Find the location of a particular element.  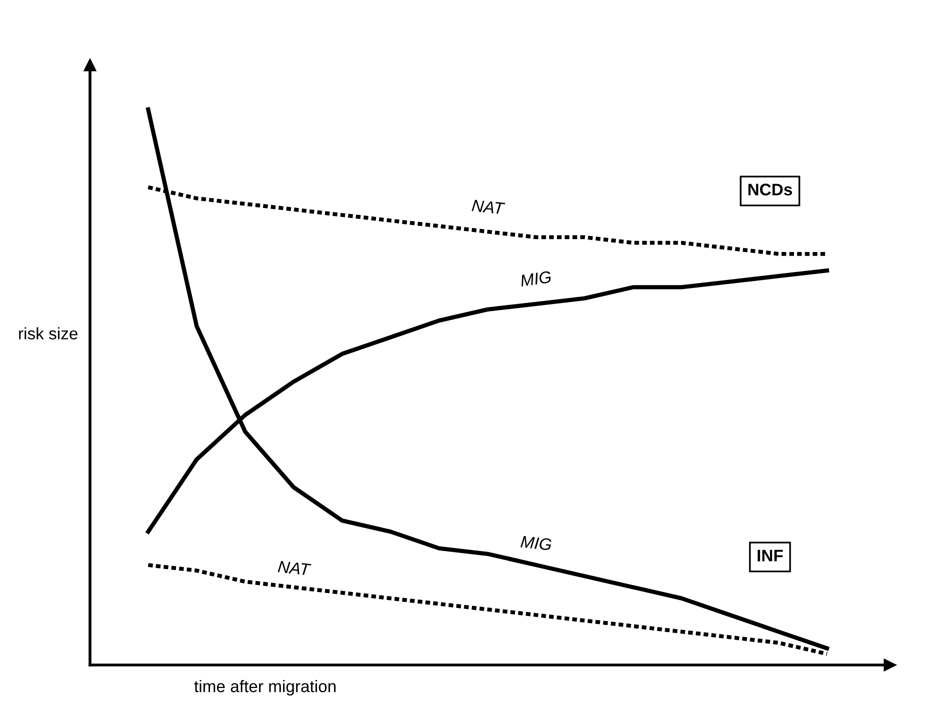

y-axis-title: risk size is located at coordinates (48, 333).